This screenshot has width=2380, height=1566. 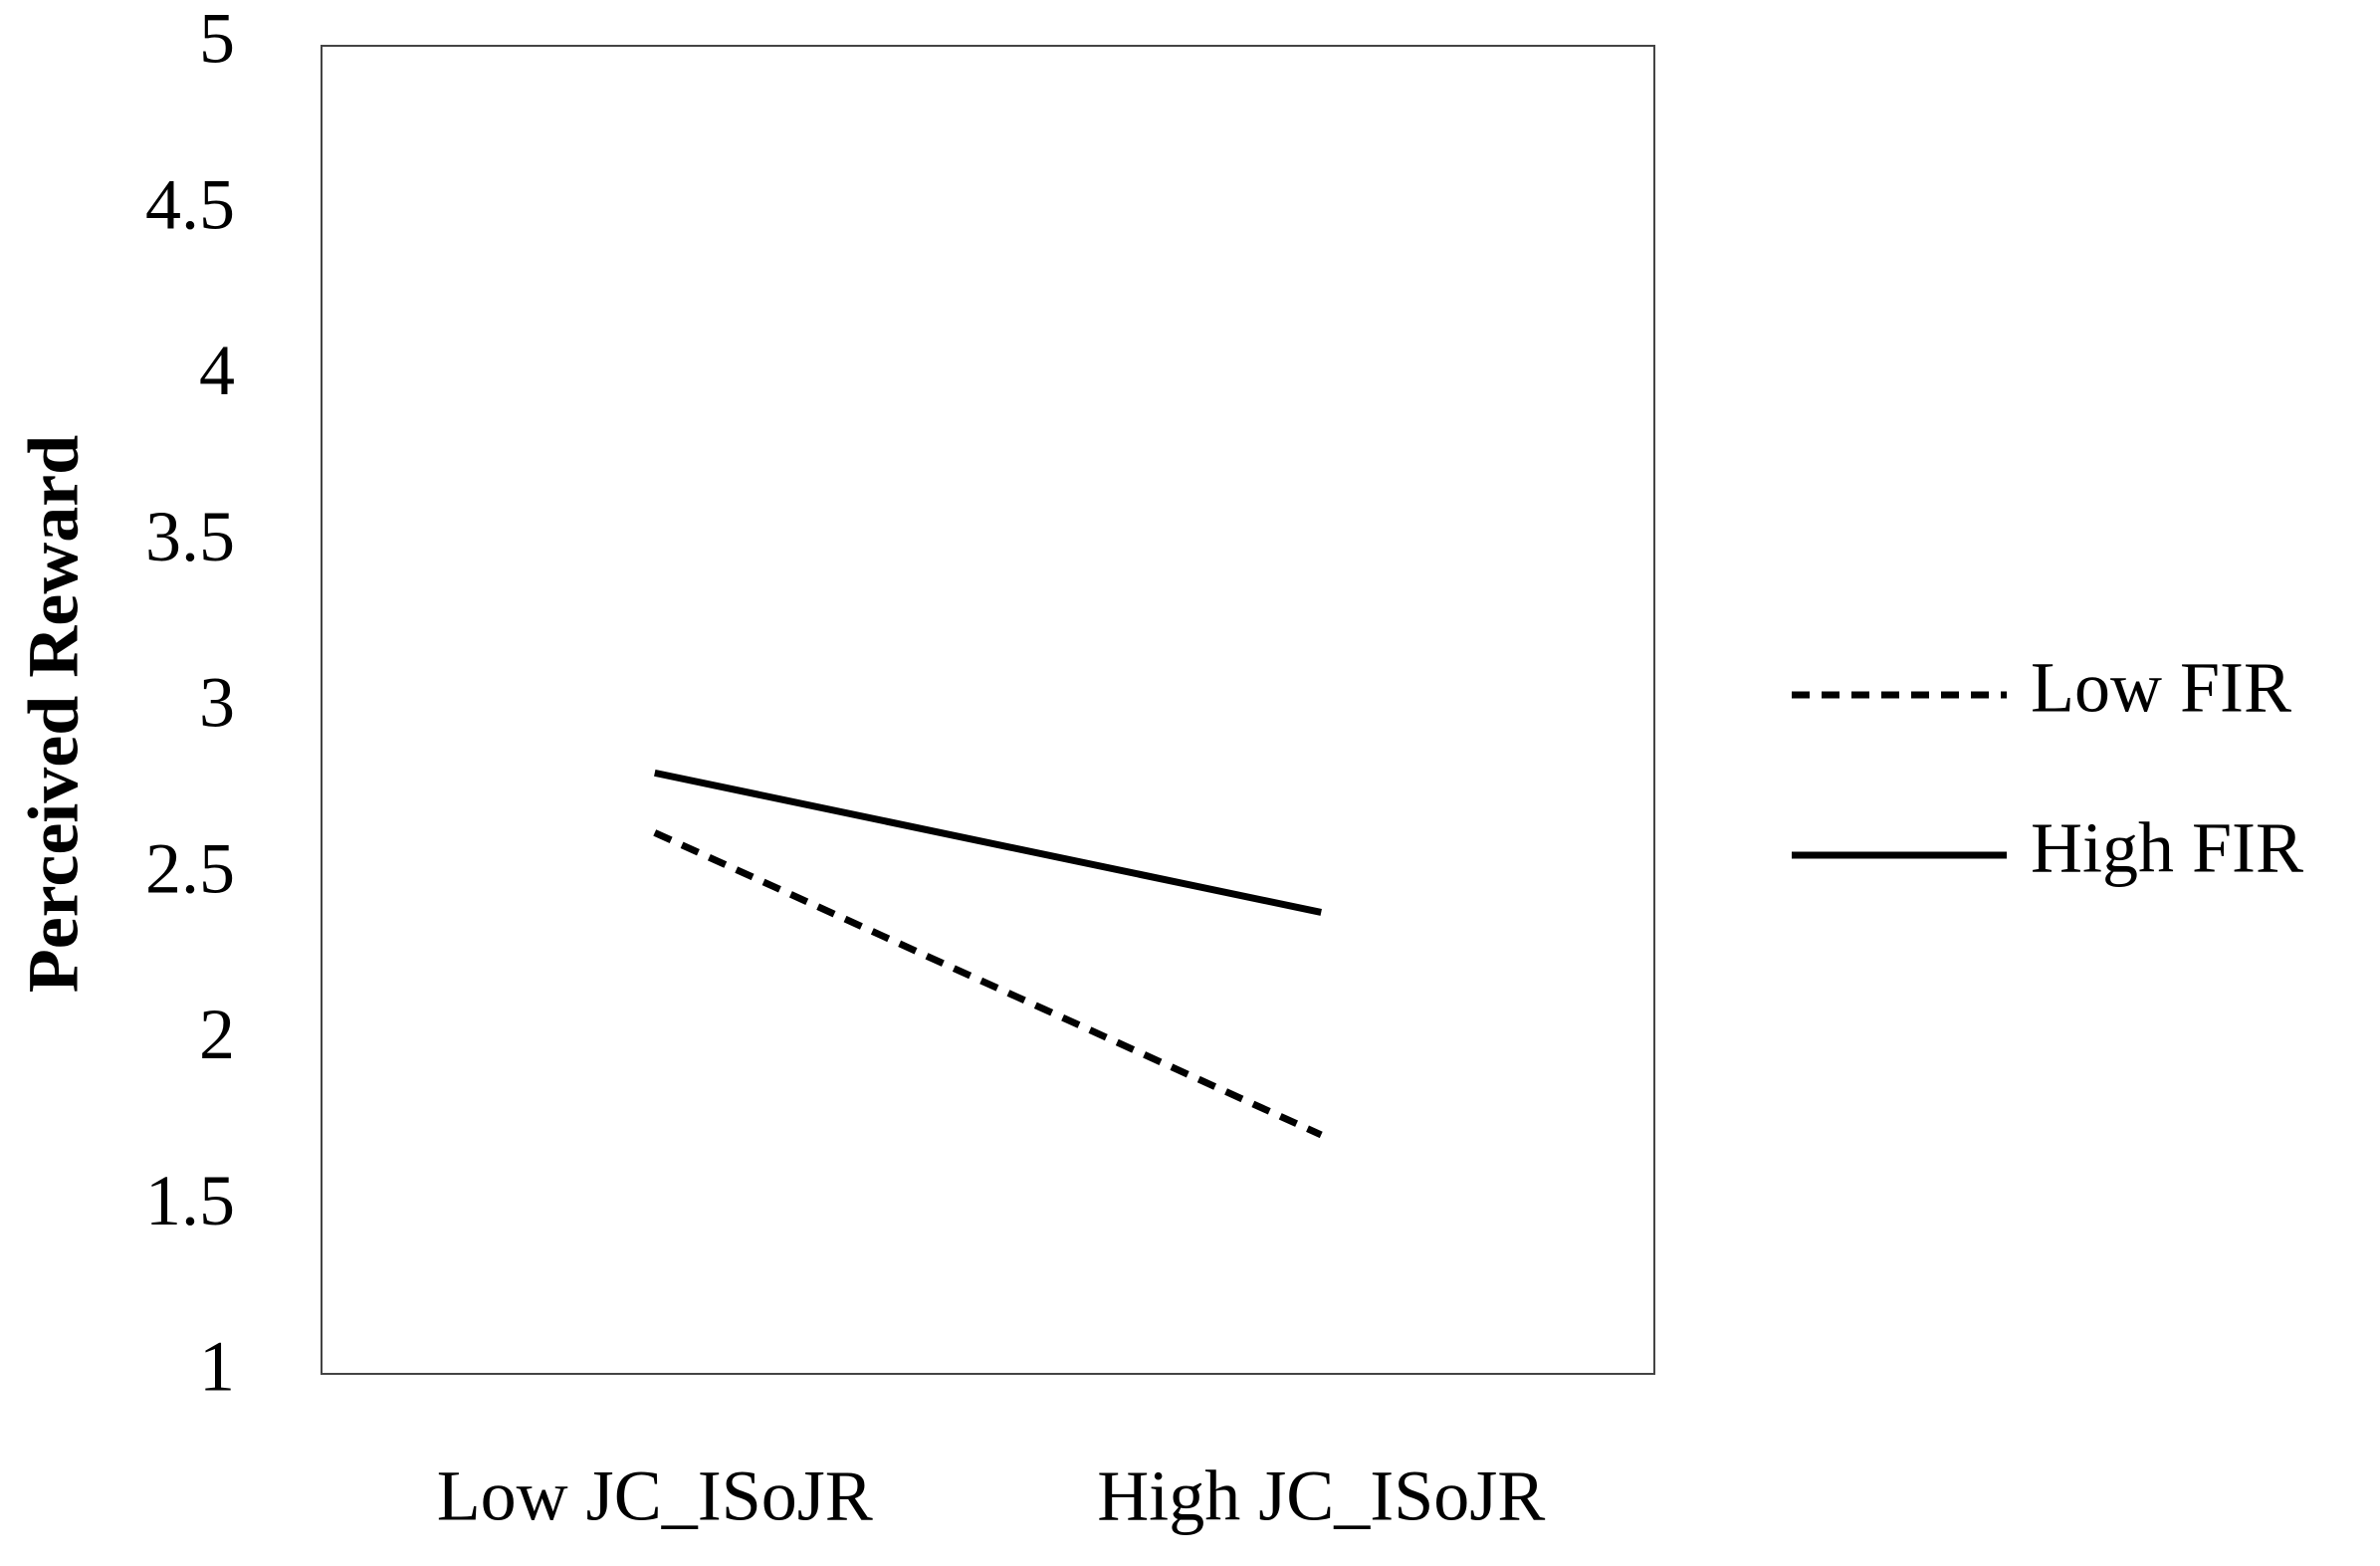 What do you see at coordinates (655, 1496) in the screenshot?
I see `x-tick-label: Low JC_ISoJR` at bounding box center [655, 1496].